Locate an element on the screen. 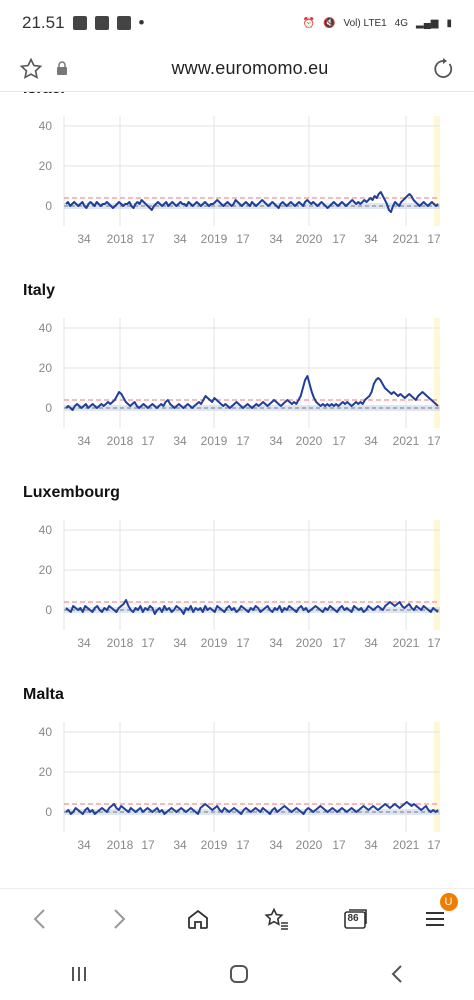 The height and width of the screenshot is (1000, 474). system-nav-bar is located at coordinates (237, 974).